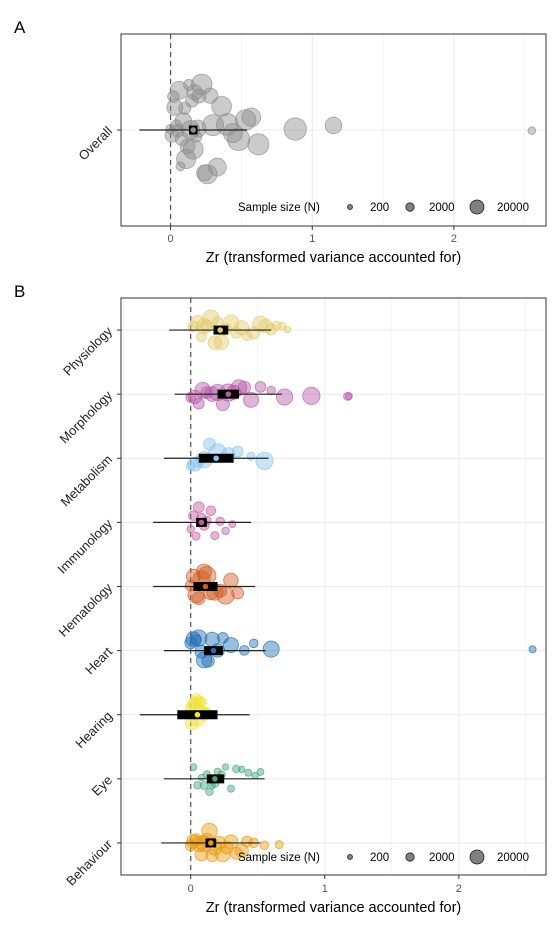 The width and height of the screenshot is (556, 936). Describe the element at coordinates (20, 27) in the screenshot. I see `panel-label: A` at that location.